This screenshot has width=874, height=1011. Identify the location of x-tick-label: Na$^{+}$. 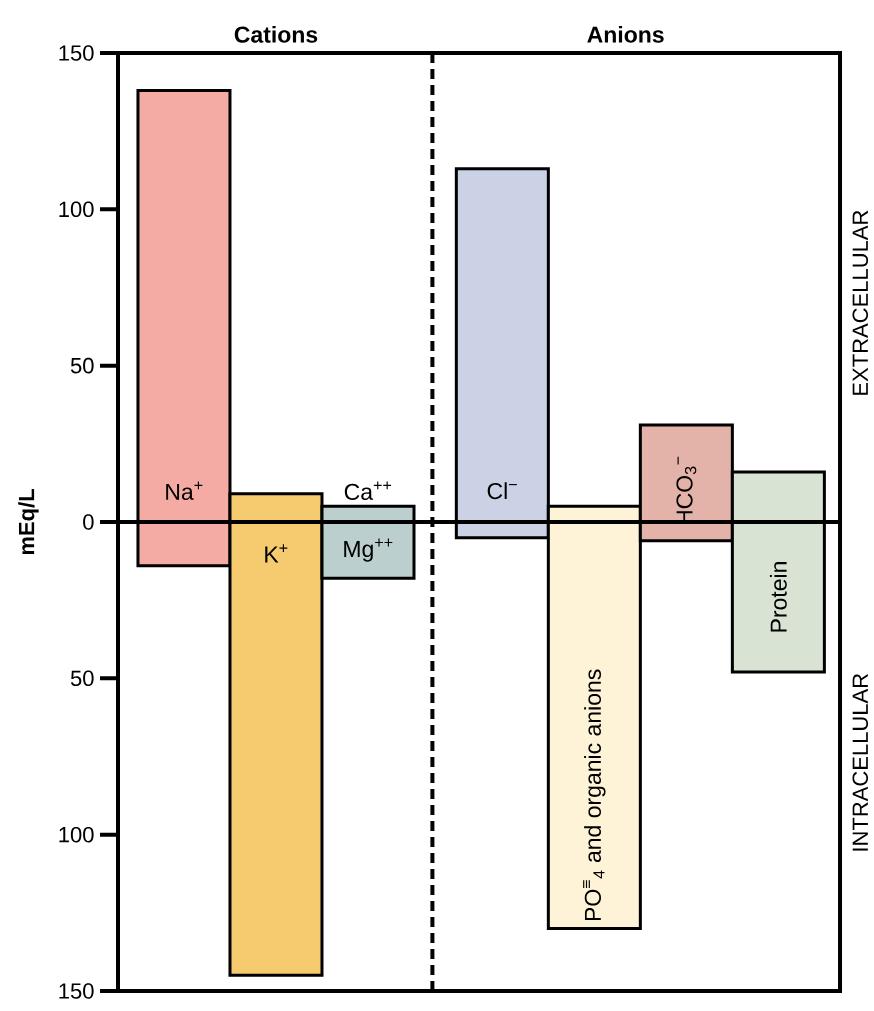
(184, 490).